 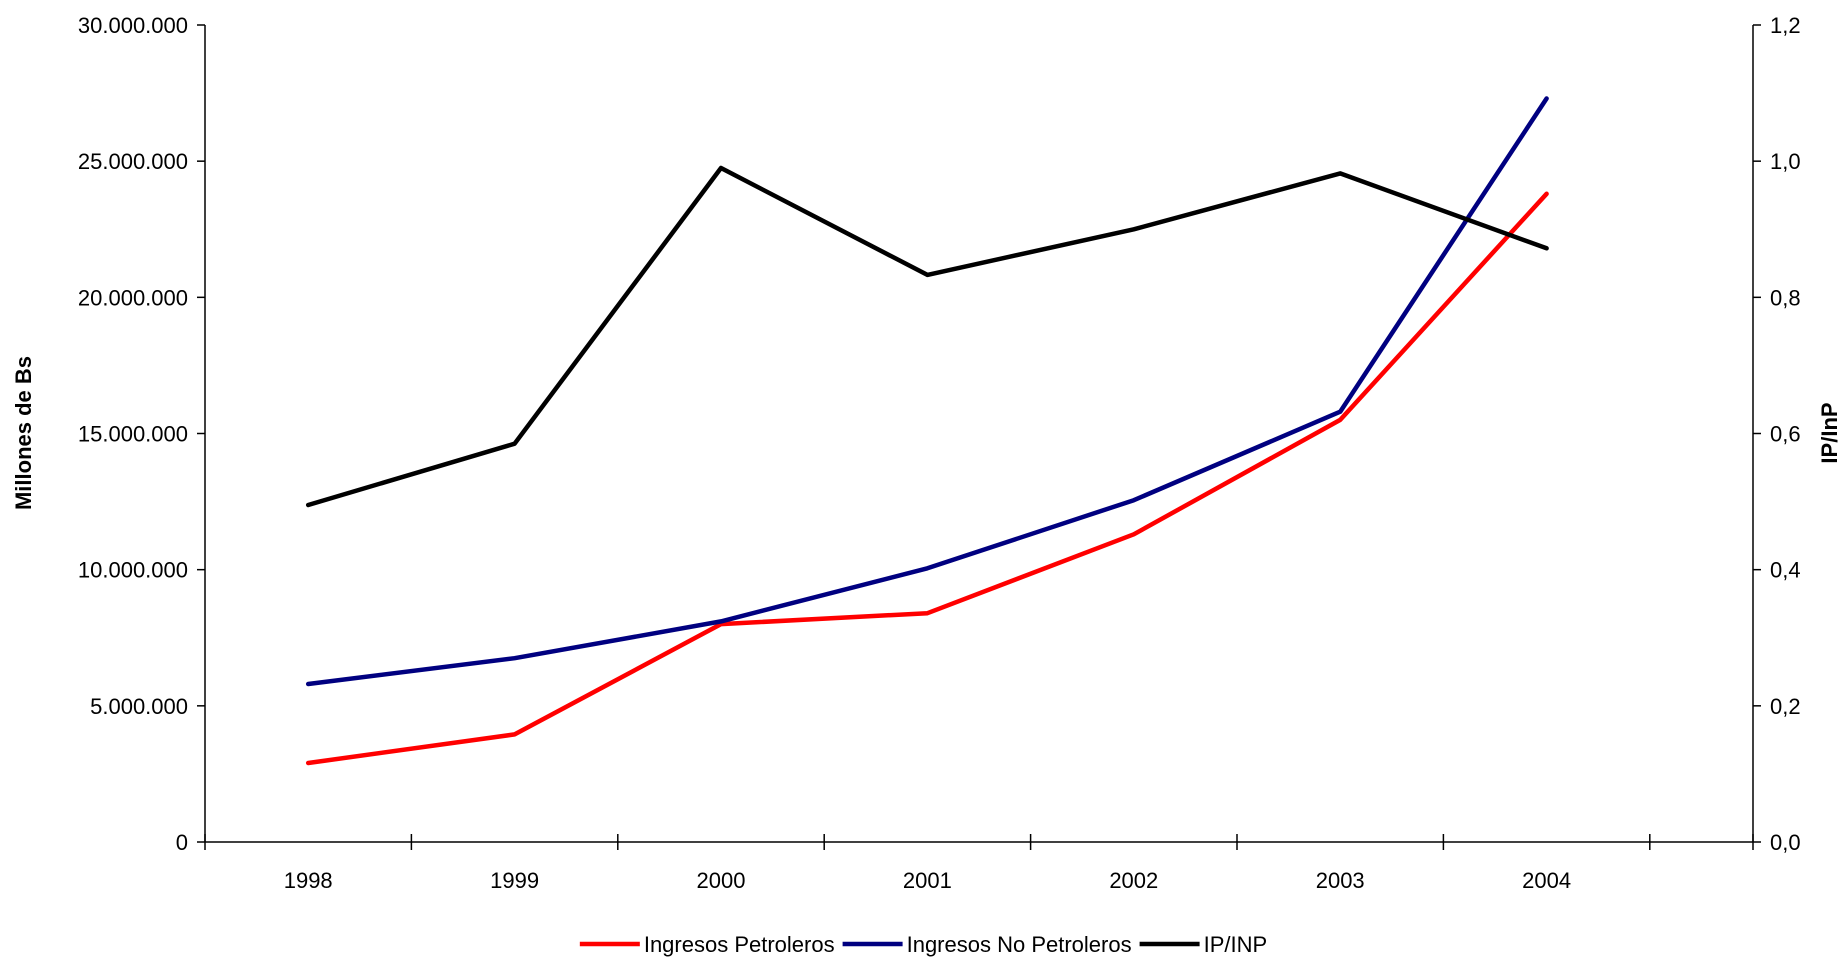 What do you see at coordinates (979, 863) in the screenshot?
I see `x-tick-group: 1998 1999 2000 2001 2002 2003 2004` at bounding box center [979, 863].